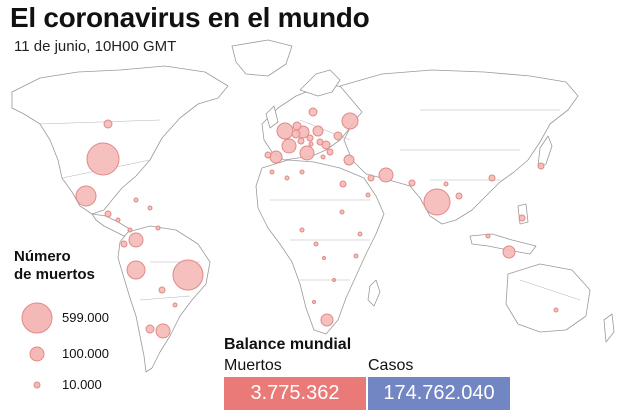 This screenshot has height=420, width=635. What do you see at coordinates (42, 256) in the screenshot?
I see `legend-title-line1: Número` at bounding box center [42, 256].